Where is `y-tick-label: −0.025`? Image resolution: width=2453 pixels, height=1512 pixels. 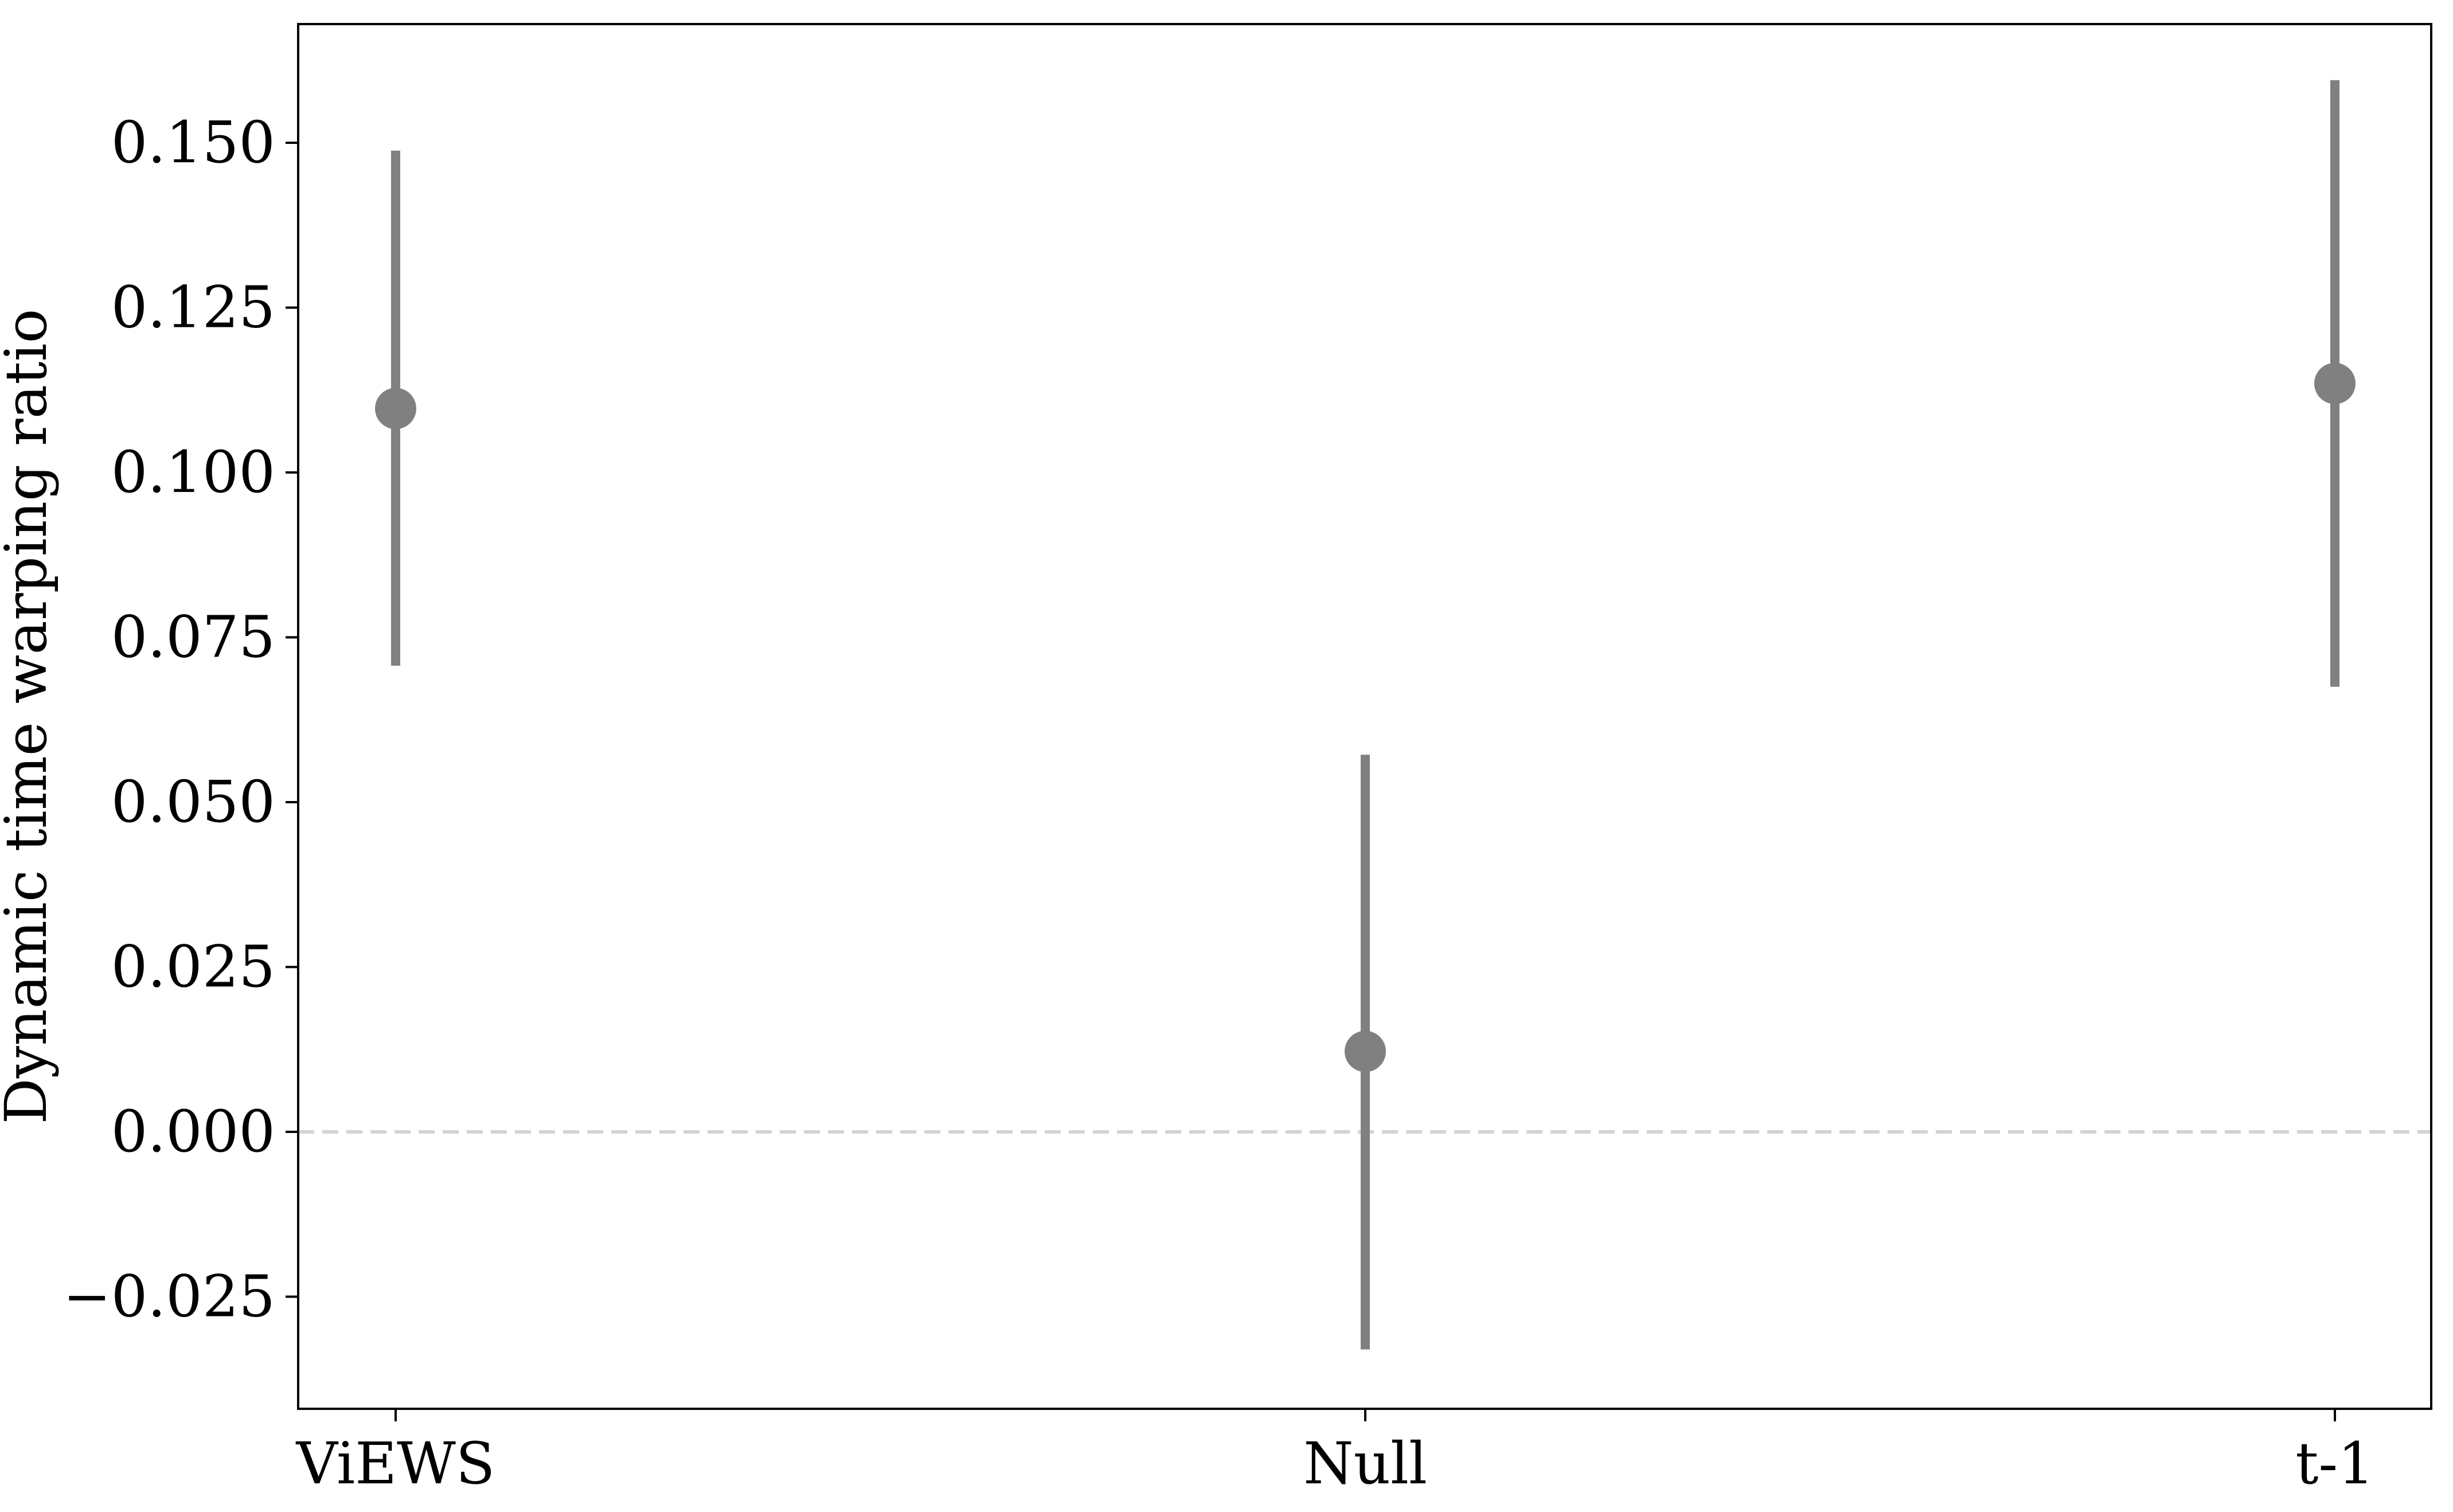
y-tick-label: −0.025 is located at coordinates (169, 1296).